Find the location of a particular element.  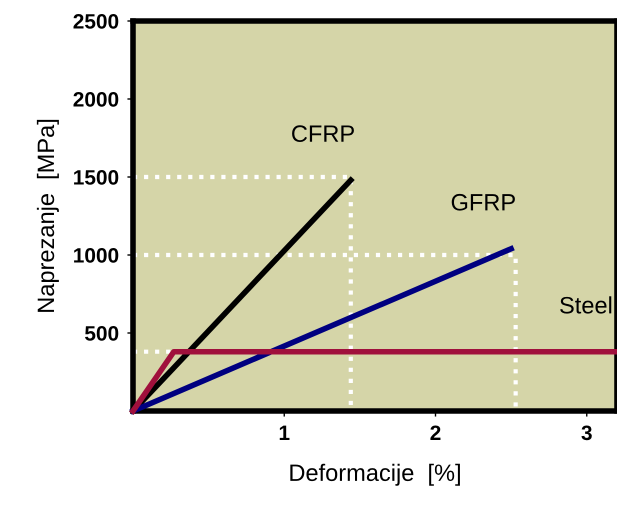

x-tick-label: 3 is located at coordinates (586, 432).